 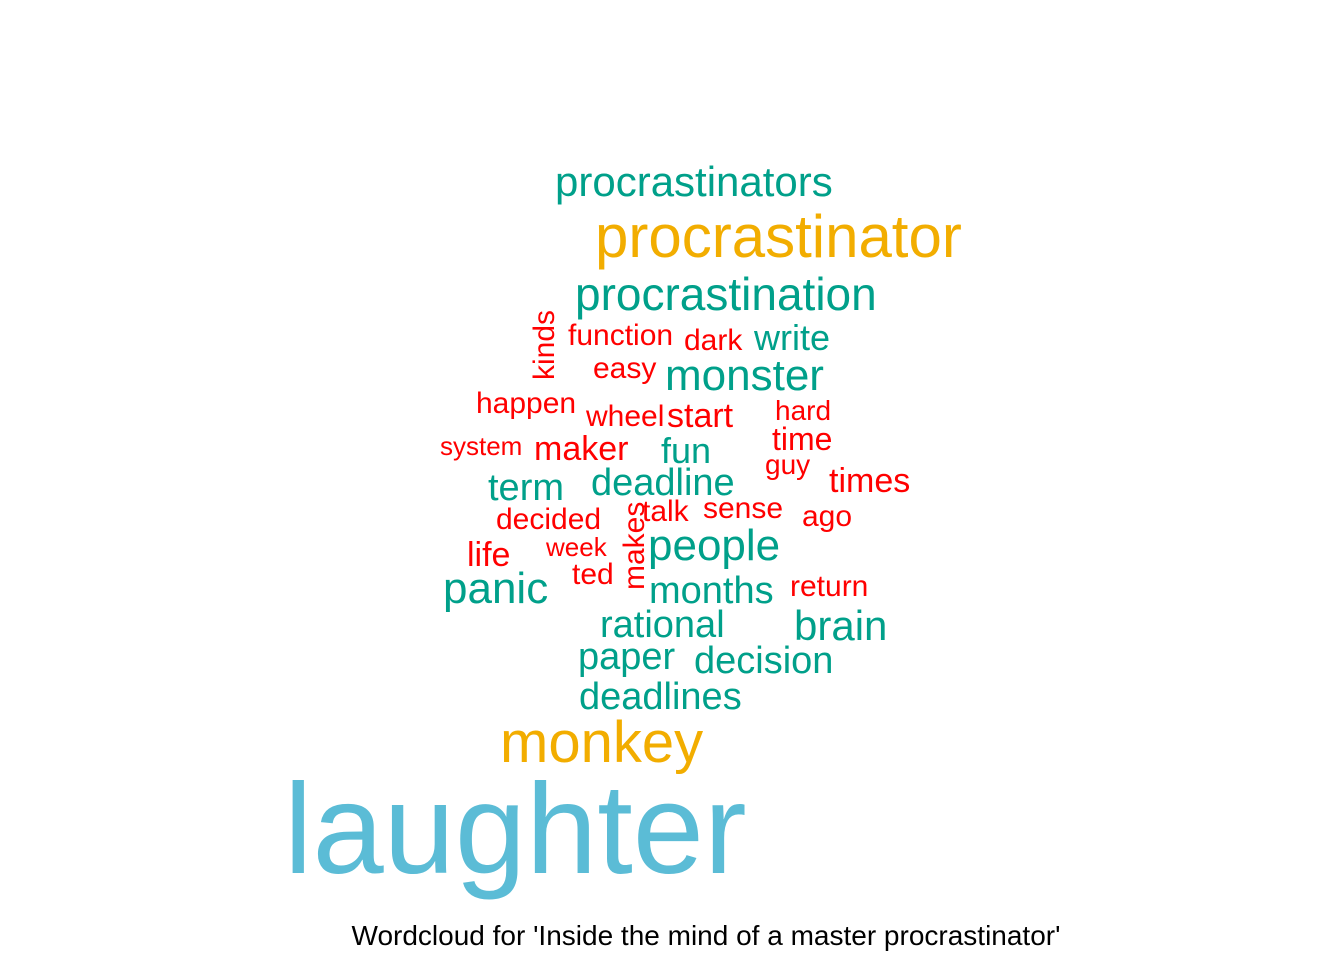 I want to click on word-dark: dark, so click(x=713, y=340).